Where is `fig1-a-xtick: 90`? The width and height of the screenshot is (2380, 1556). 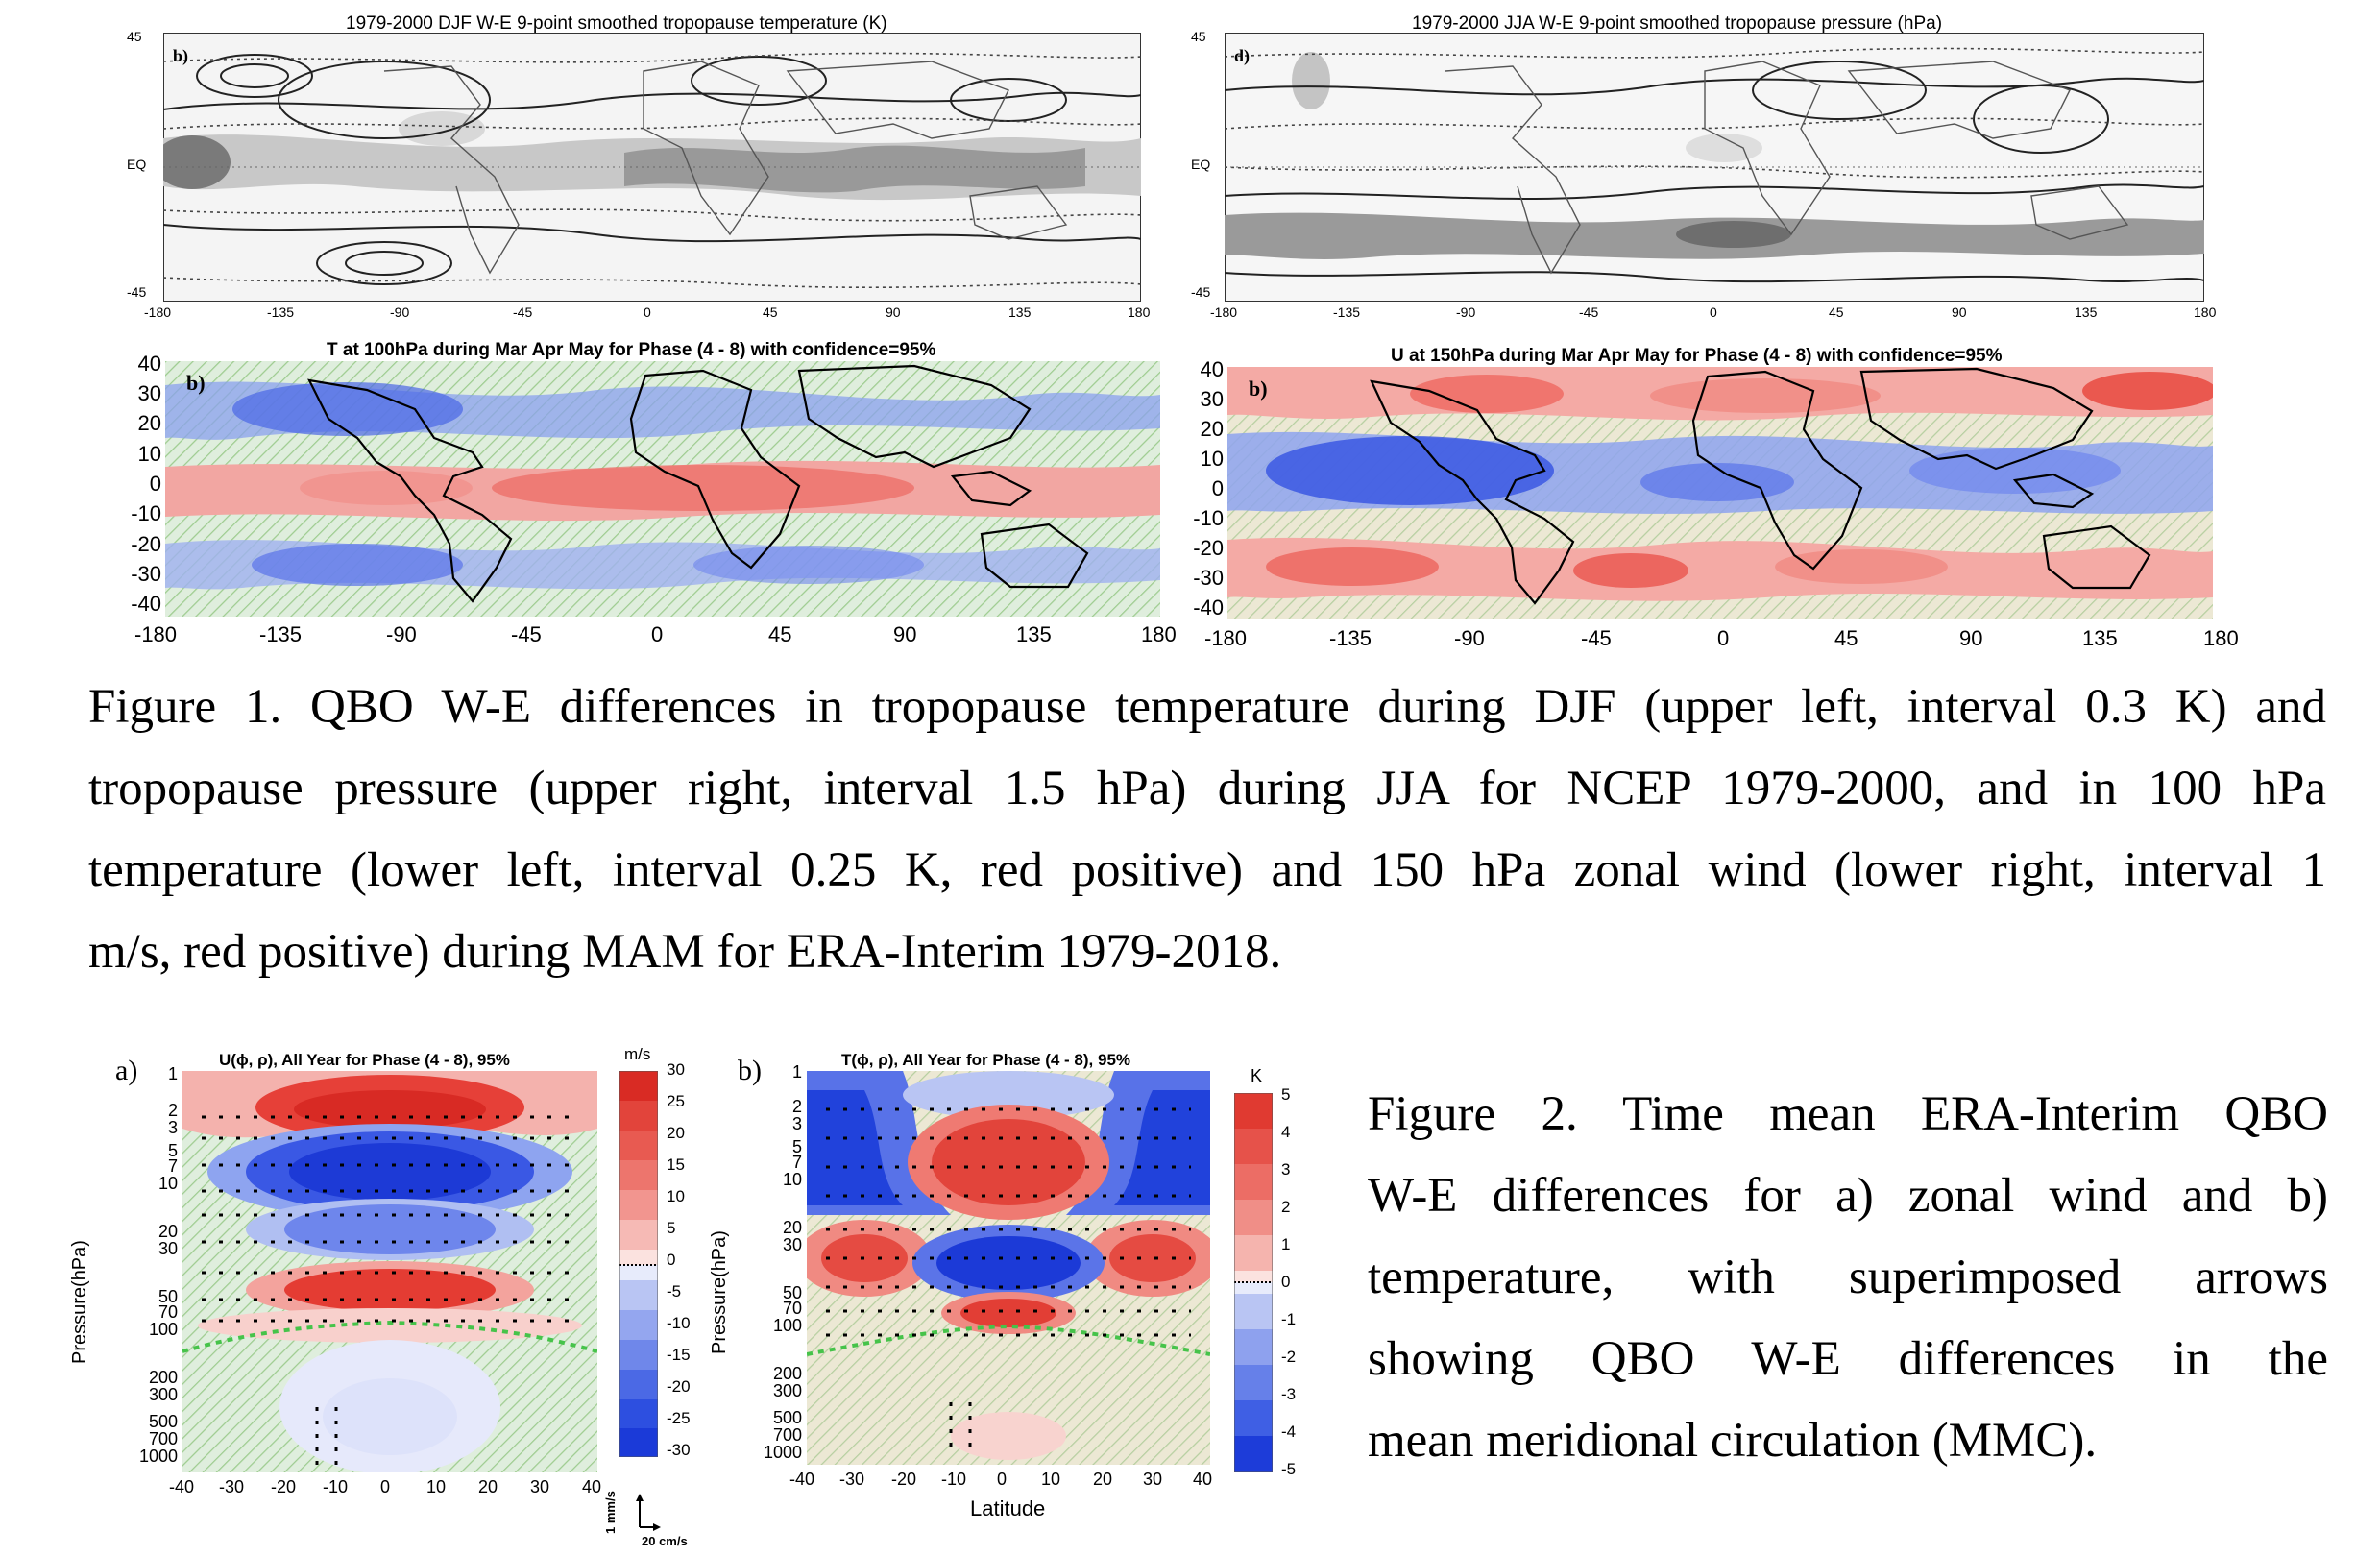
fig1-a-xtick: 90 is located at coordinates (894, 312).